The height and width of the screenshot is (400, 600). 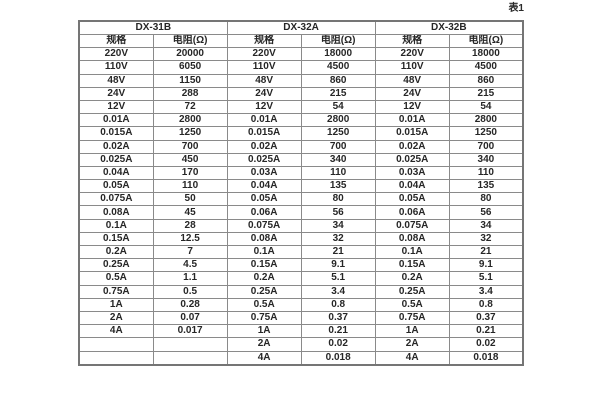 I want to click on resistance-cell: 45, so click(x=190, y=212).